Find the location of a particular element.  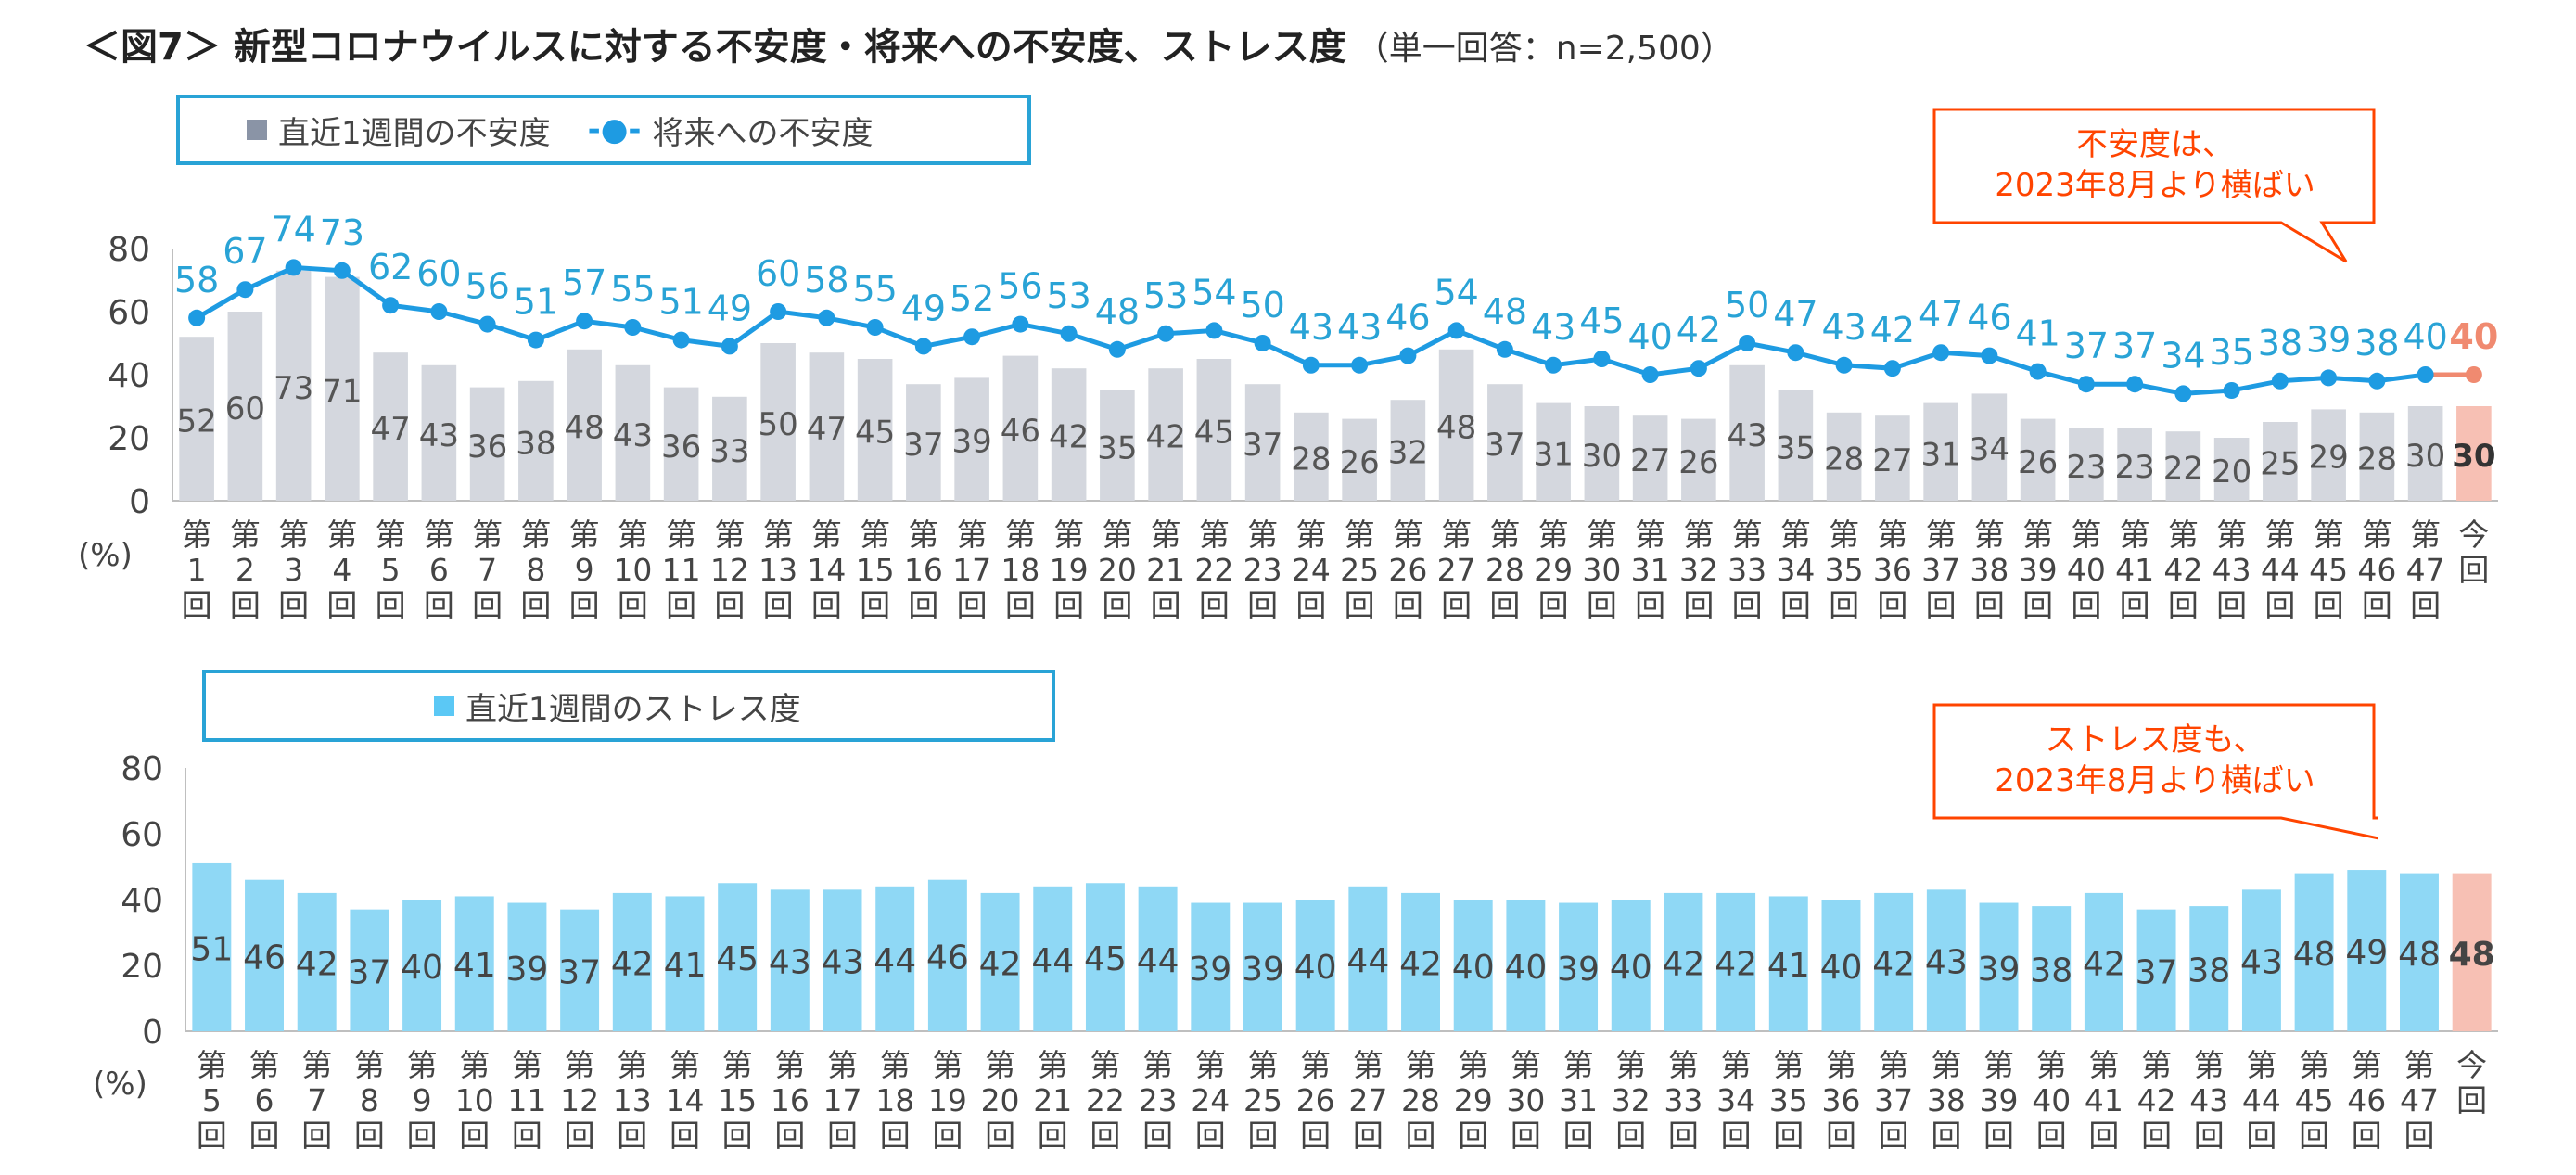

c1-bar-label: 23 is located at coordinates (2086, 467).